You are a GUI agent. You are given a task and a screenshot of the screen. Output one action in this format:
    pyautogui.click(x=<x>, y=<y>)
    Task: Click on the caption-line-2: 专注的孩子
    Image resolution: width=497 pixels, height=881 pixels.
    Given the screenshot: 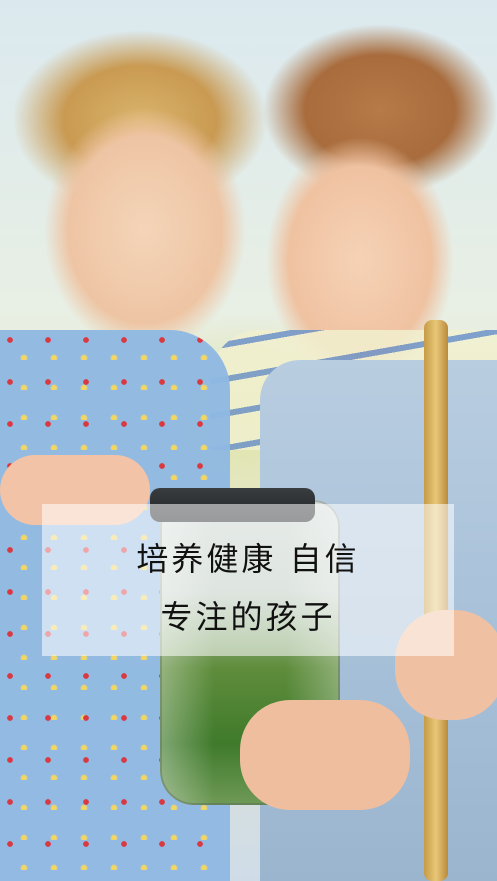 What is the action you would take?
    pyautogui.click(x=248, y=617)
    